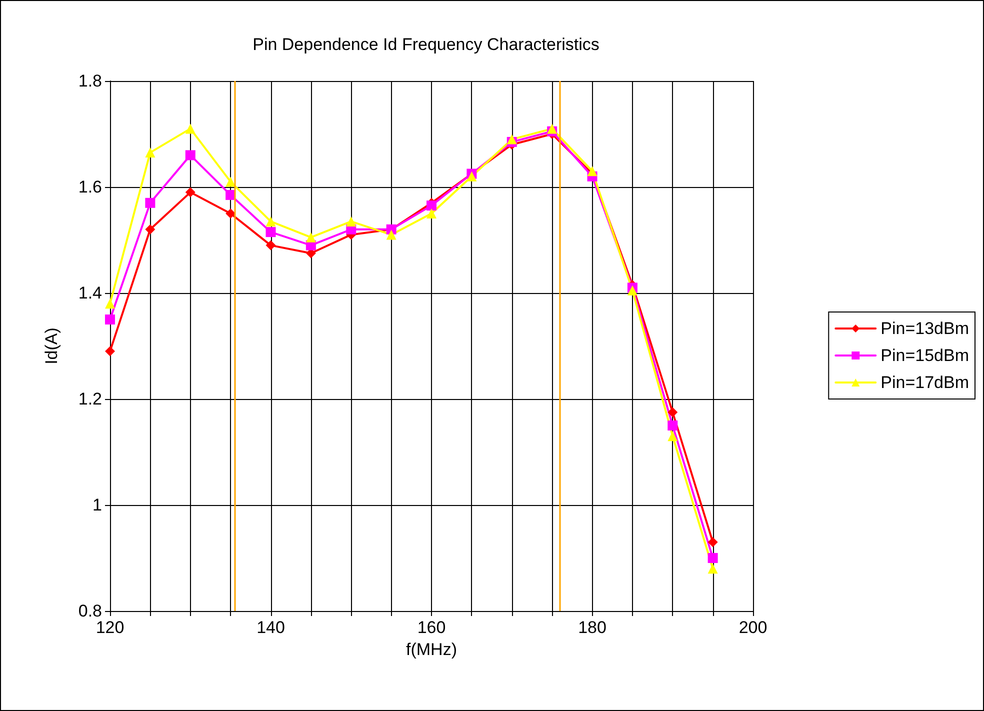 The image size is (984, 711). Describe the element at coordinates (431, 627) in the screenshot. I see `x-tick-label: 160` at that location.